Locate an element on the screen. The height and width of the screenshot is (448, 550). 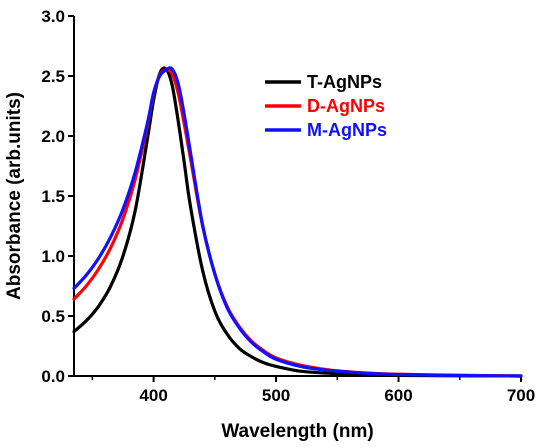
y-tick-label: 1.0 is located at coordinates (53, 256).